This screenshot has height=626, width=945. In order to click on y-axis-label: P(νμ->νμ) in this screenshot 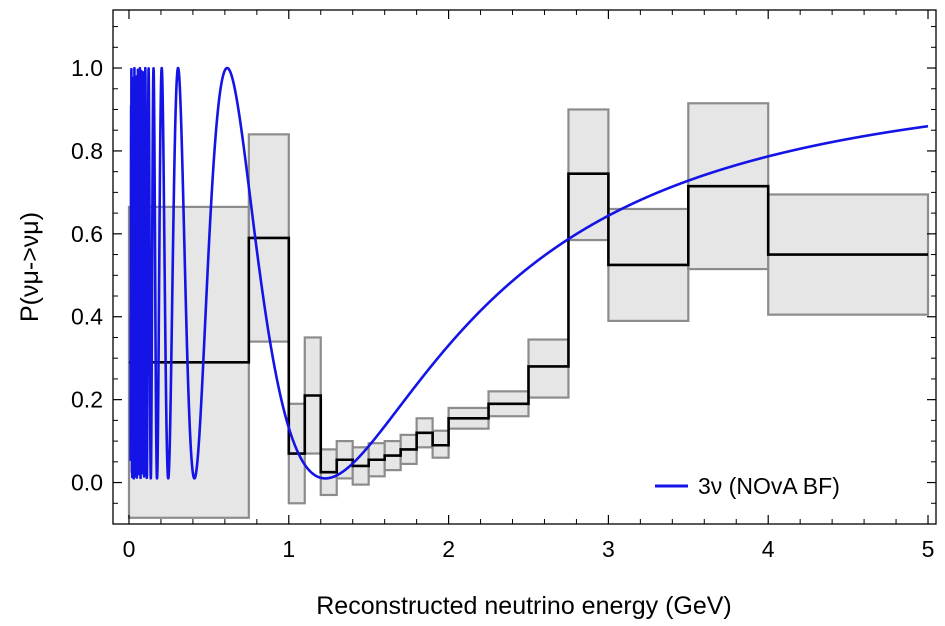, I will do `click(30, 267)`.